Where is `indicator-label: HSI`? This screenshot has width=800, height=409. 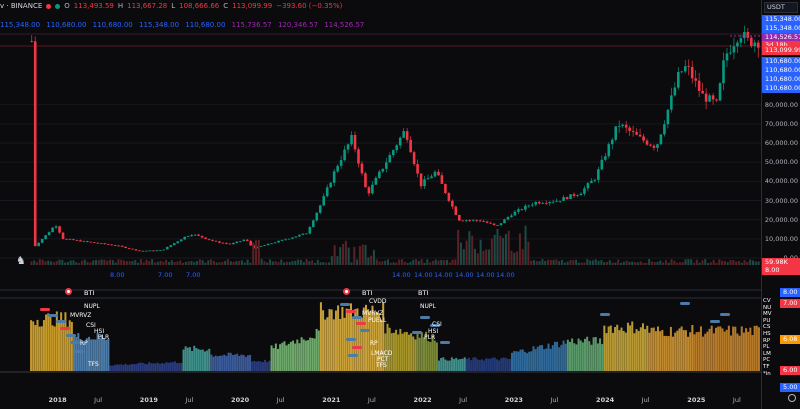
indicator-label: HSI is located at coordinates (99, 331).